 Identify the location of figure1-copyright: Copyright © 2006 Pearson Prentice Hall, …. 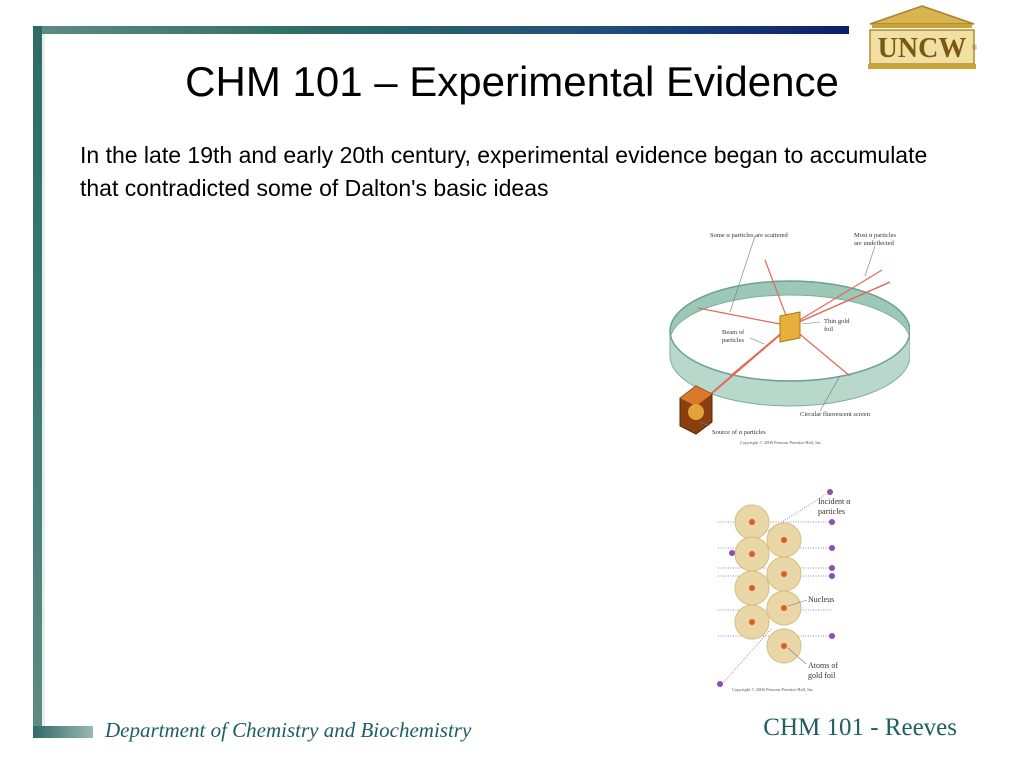
(781, 443).